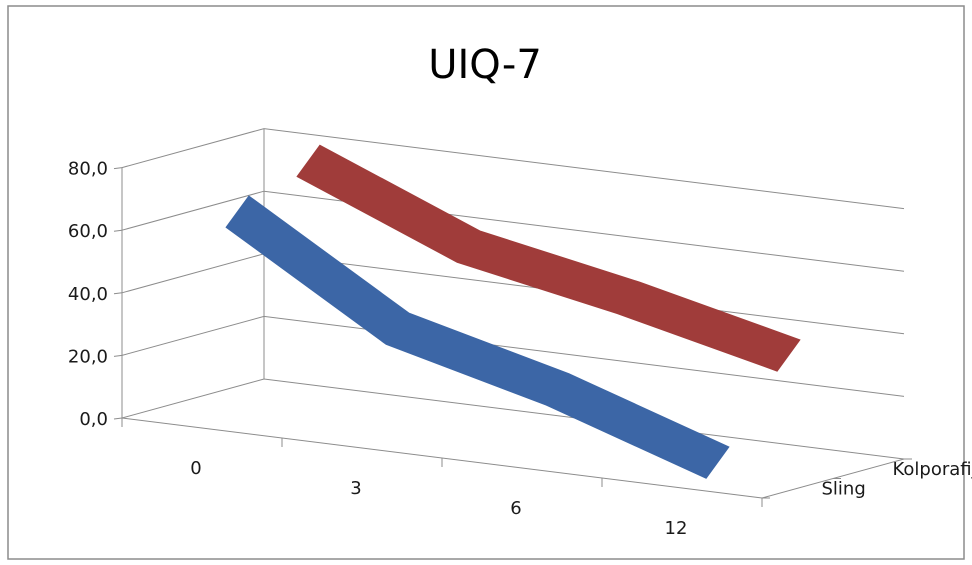 The width and height of the screenshot is (972, 565). I want to click on series-label: Sling, so click(844, 488).